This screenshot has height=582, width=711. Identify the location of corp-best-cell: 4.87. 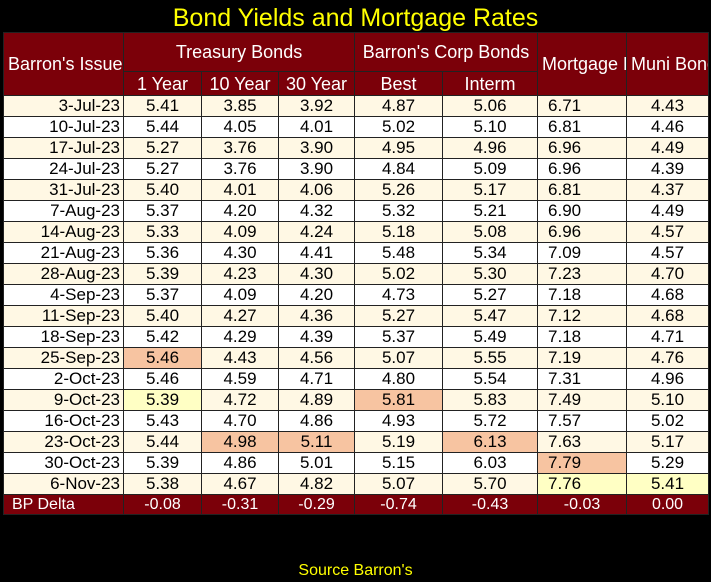
(399, 106).